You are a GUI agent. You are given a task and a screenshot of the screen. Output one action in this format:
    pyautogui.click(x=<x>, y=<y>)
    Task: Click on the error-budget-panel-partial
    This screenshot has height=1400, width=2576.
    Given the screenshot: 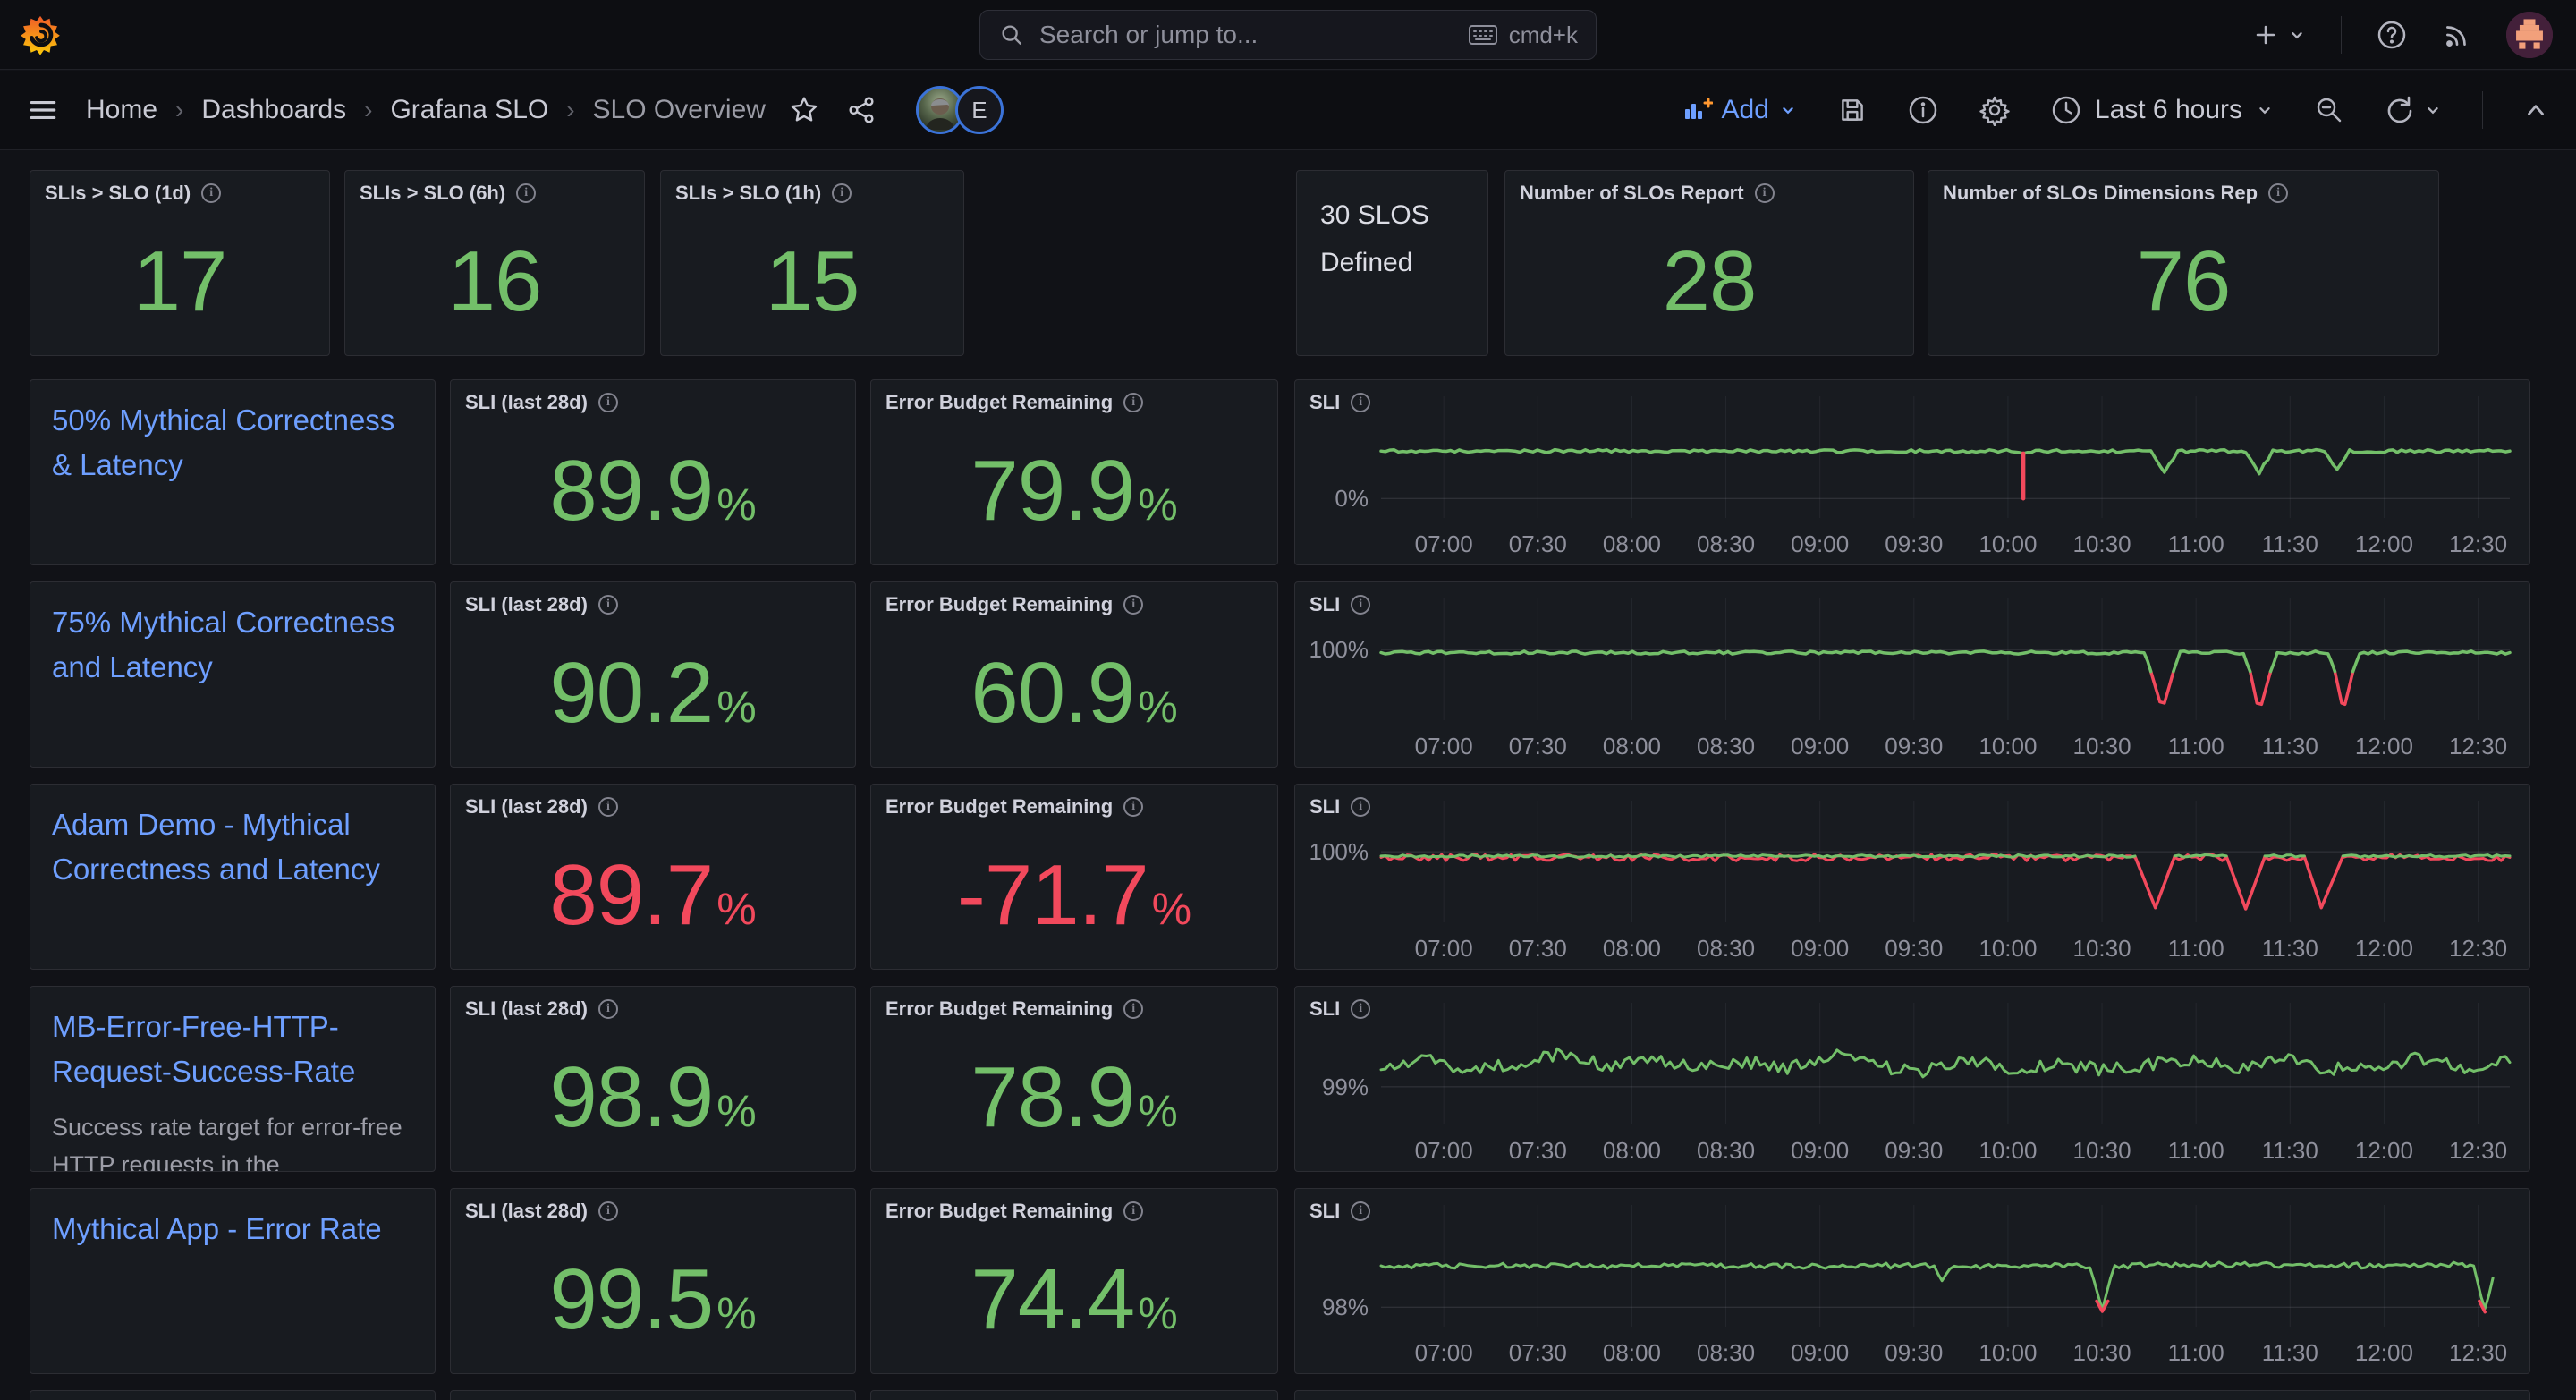 What is the action you would take?
    pyautogui.click(x=1074, y=1395)
    